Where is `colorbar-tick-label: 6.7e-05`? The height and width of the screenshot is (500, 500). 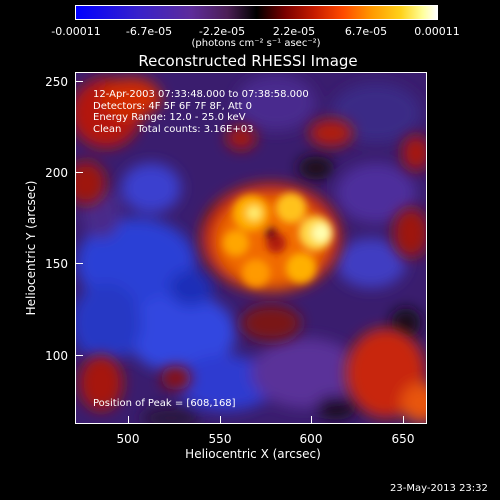 colorbar-tick-label: 6.7e-05 is located at coordinates (366, 31).